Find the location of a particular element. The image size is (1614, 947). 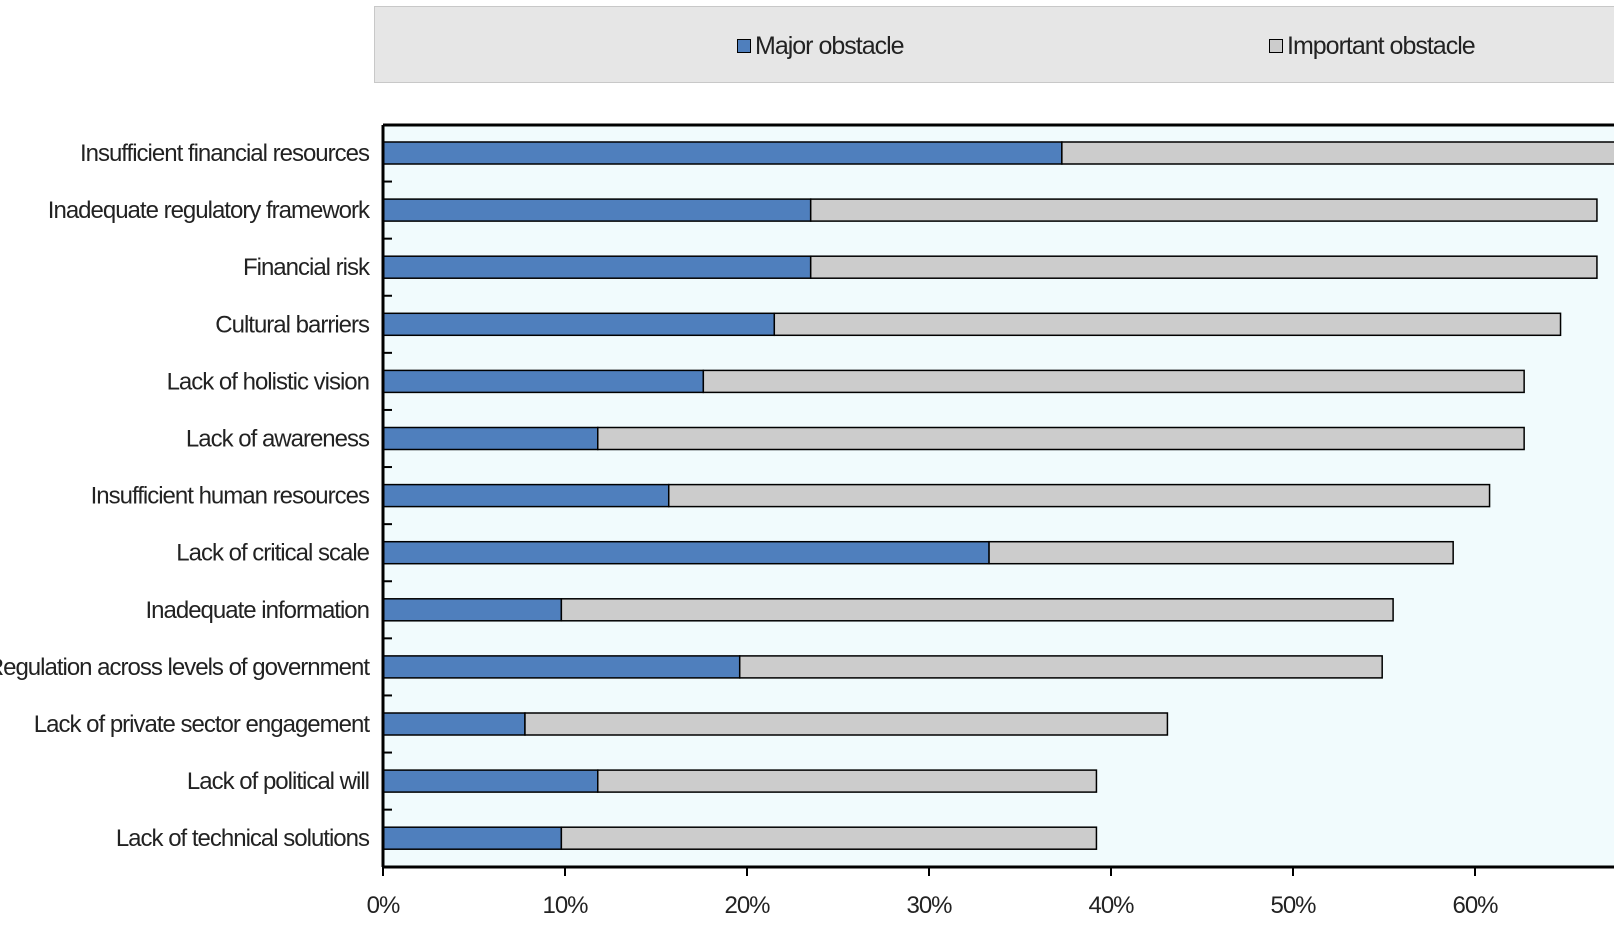

category-label: Lack of critical scale is located at coordinates (272, 553).